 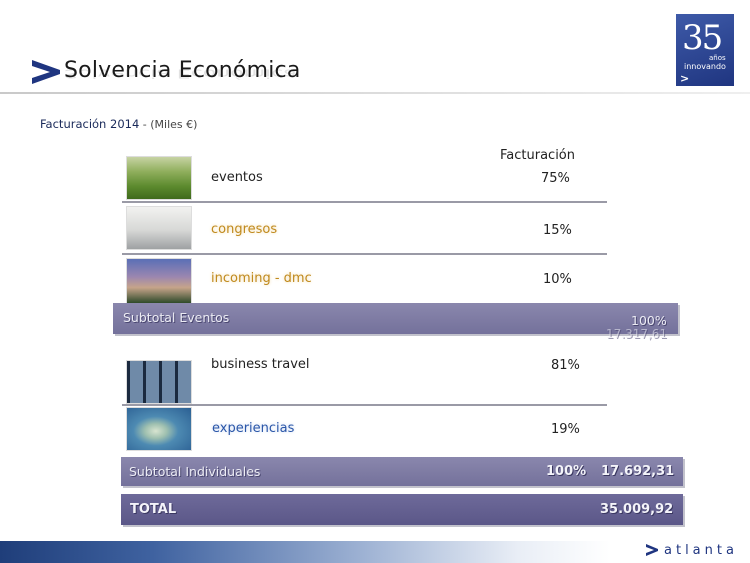 What do you see at coordinates (638, 471) in the screenshot?
I see `subtotal-individuales-amount: 17.692,31` at bounding box center [638, 471].